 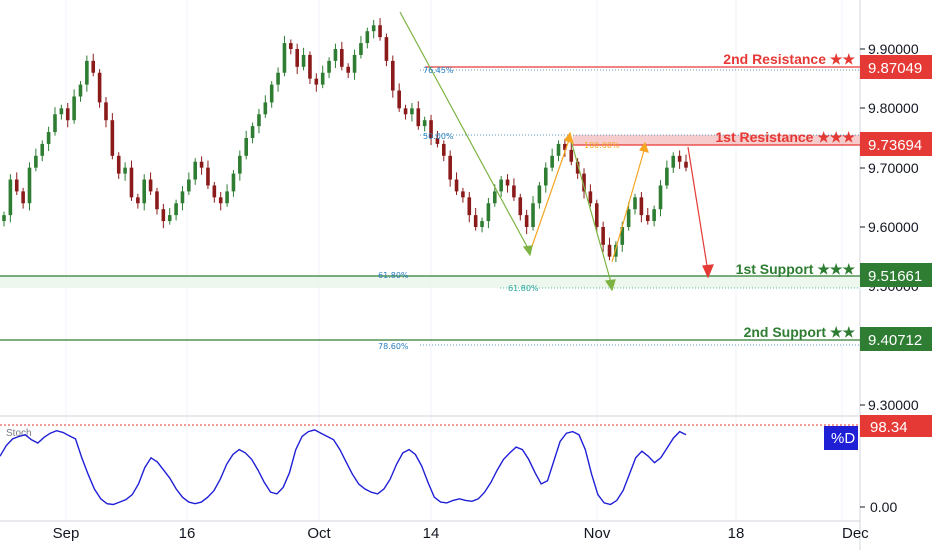 I want to click on support-zone, so click(x=430, y=282).